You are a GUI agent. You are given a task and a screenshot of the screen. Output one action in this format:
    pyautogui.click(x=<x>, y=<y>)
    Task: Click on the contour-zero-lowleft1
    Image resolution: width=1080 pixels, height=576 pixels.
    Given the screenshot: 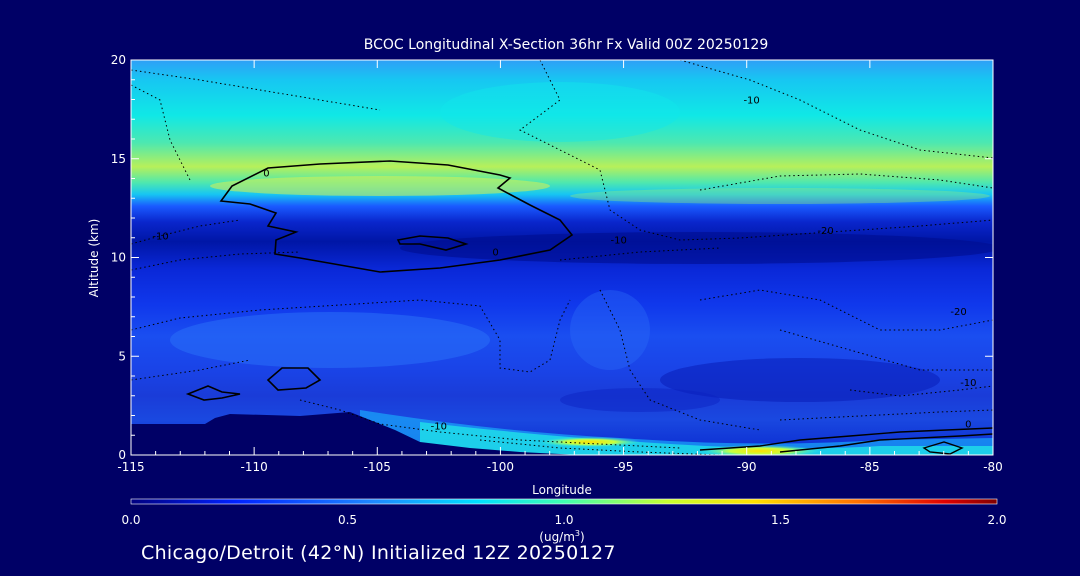 What is the action you would take?
    pyautogui.click(x=294, y=379)
    